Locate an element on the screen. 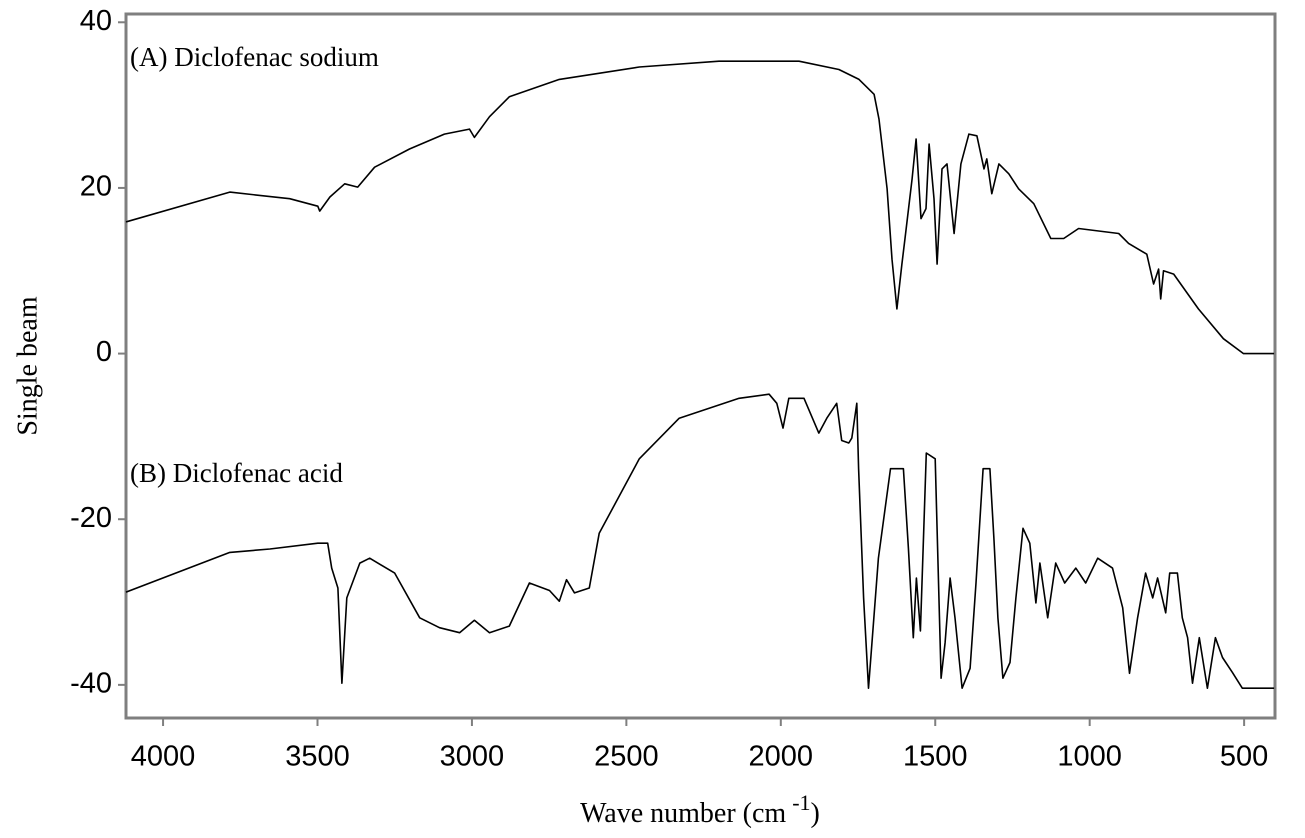 This screenshot has height=838, width=1305. x-axis-label: Wave number (cm -1) is located at coordinates (700, 809).